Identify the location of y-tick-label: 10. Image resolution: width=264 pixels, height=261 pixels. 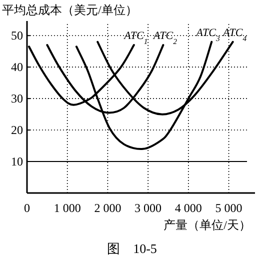
(17, 161).